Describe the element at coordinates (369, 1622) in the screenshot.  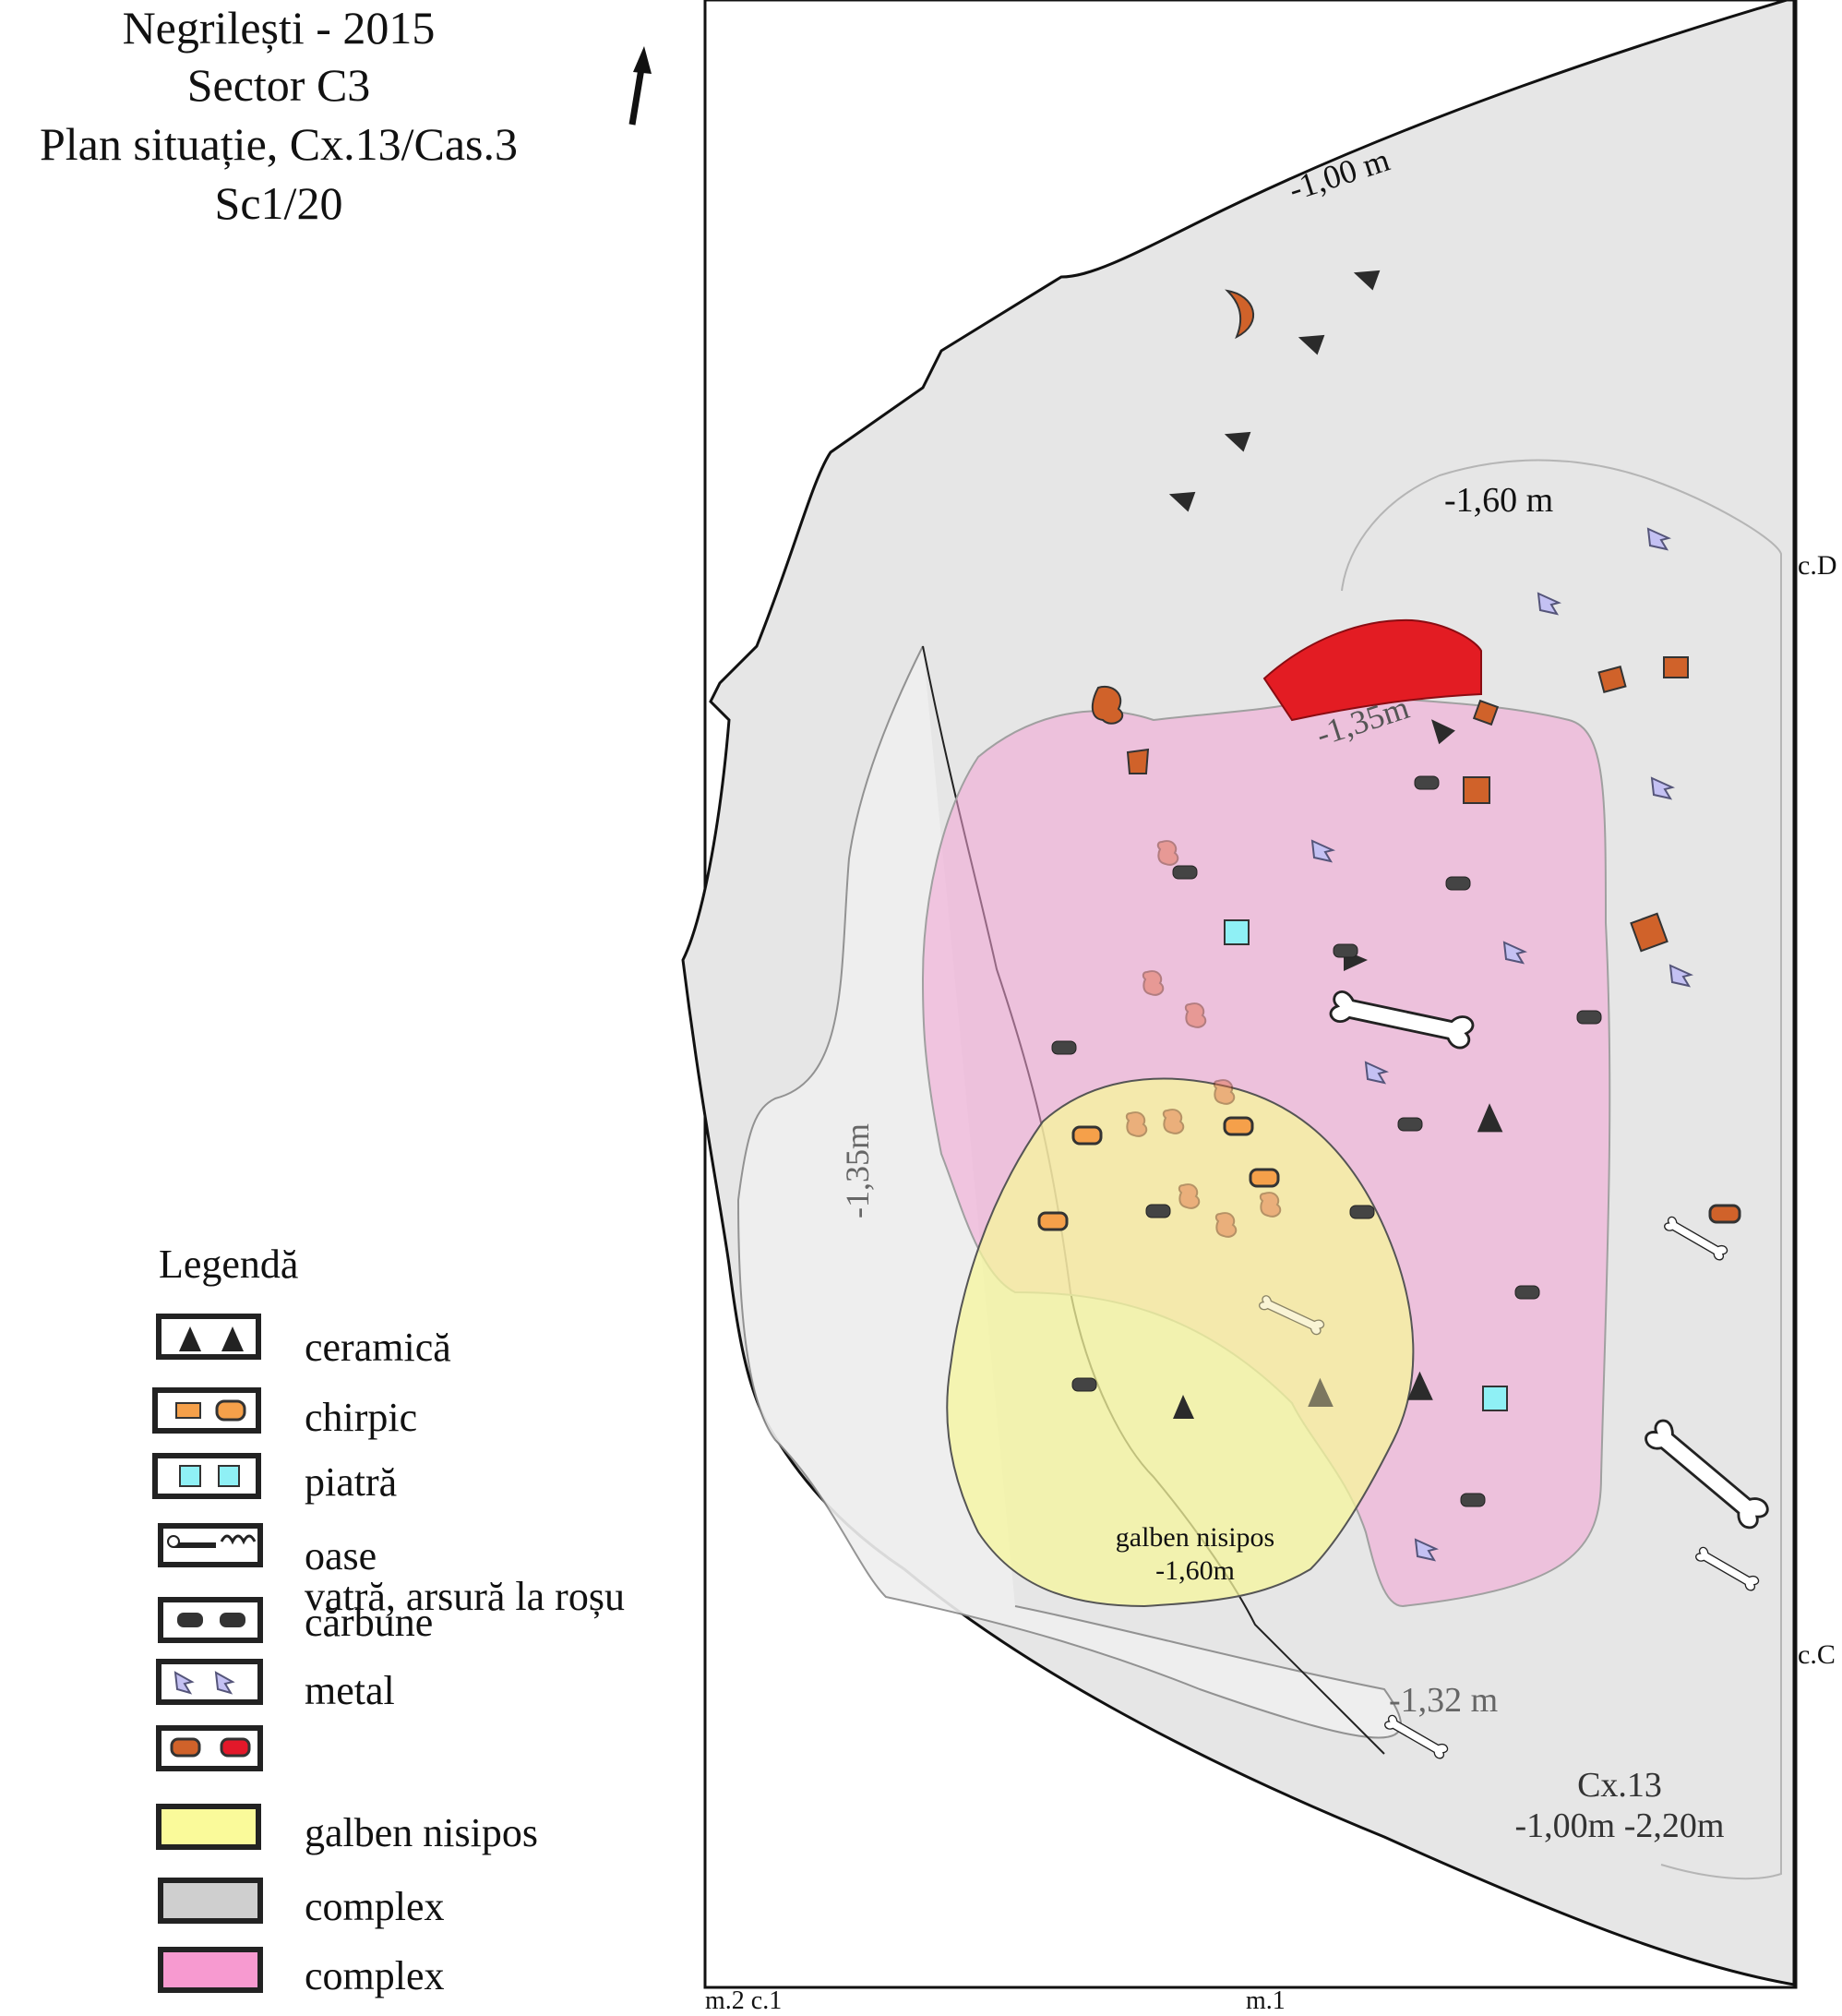
I see `legend-label-carbune: cărbune` at that location.